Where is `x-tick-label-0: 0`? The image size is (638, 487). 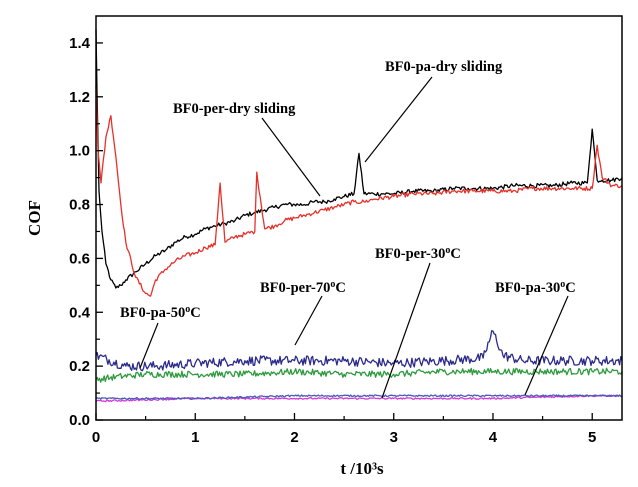 x-tick-label-0: 0 is located at coordinates (96, 437).